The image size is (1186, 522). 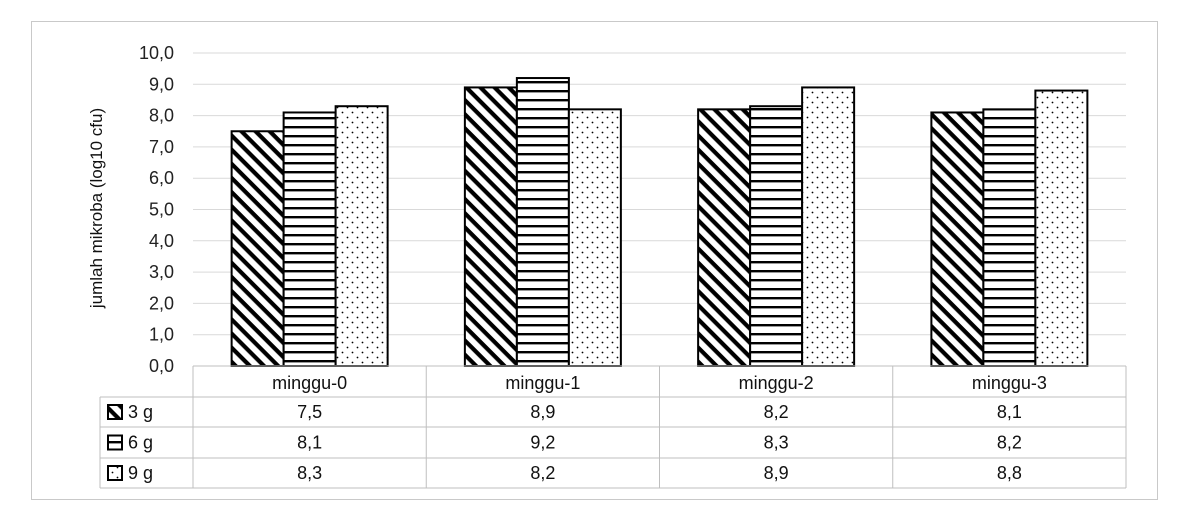 I want to click on y-tick-label: 7,0, so click(x=161, y=147).